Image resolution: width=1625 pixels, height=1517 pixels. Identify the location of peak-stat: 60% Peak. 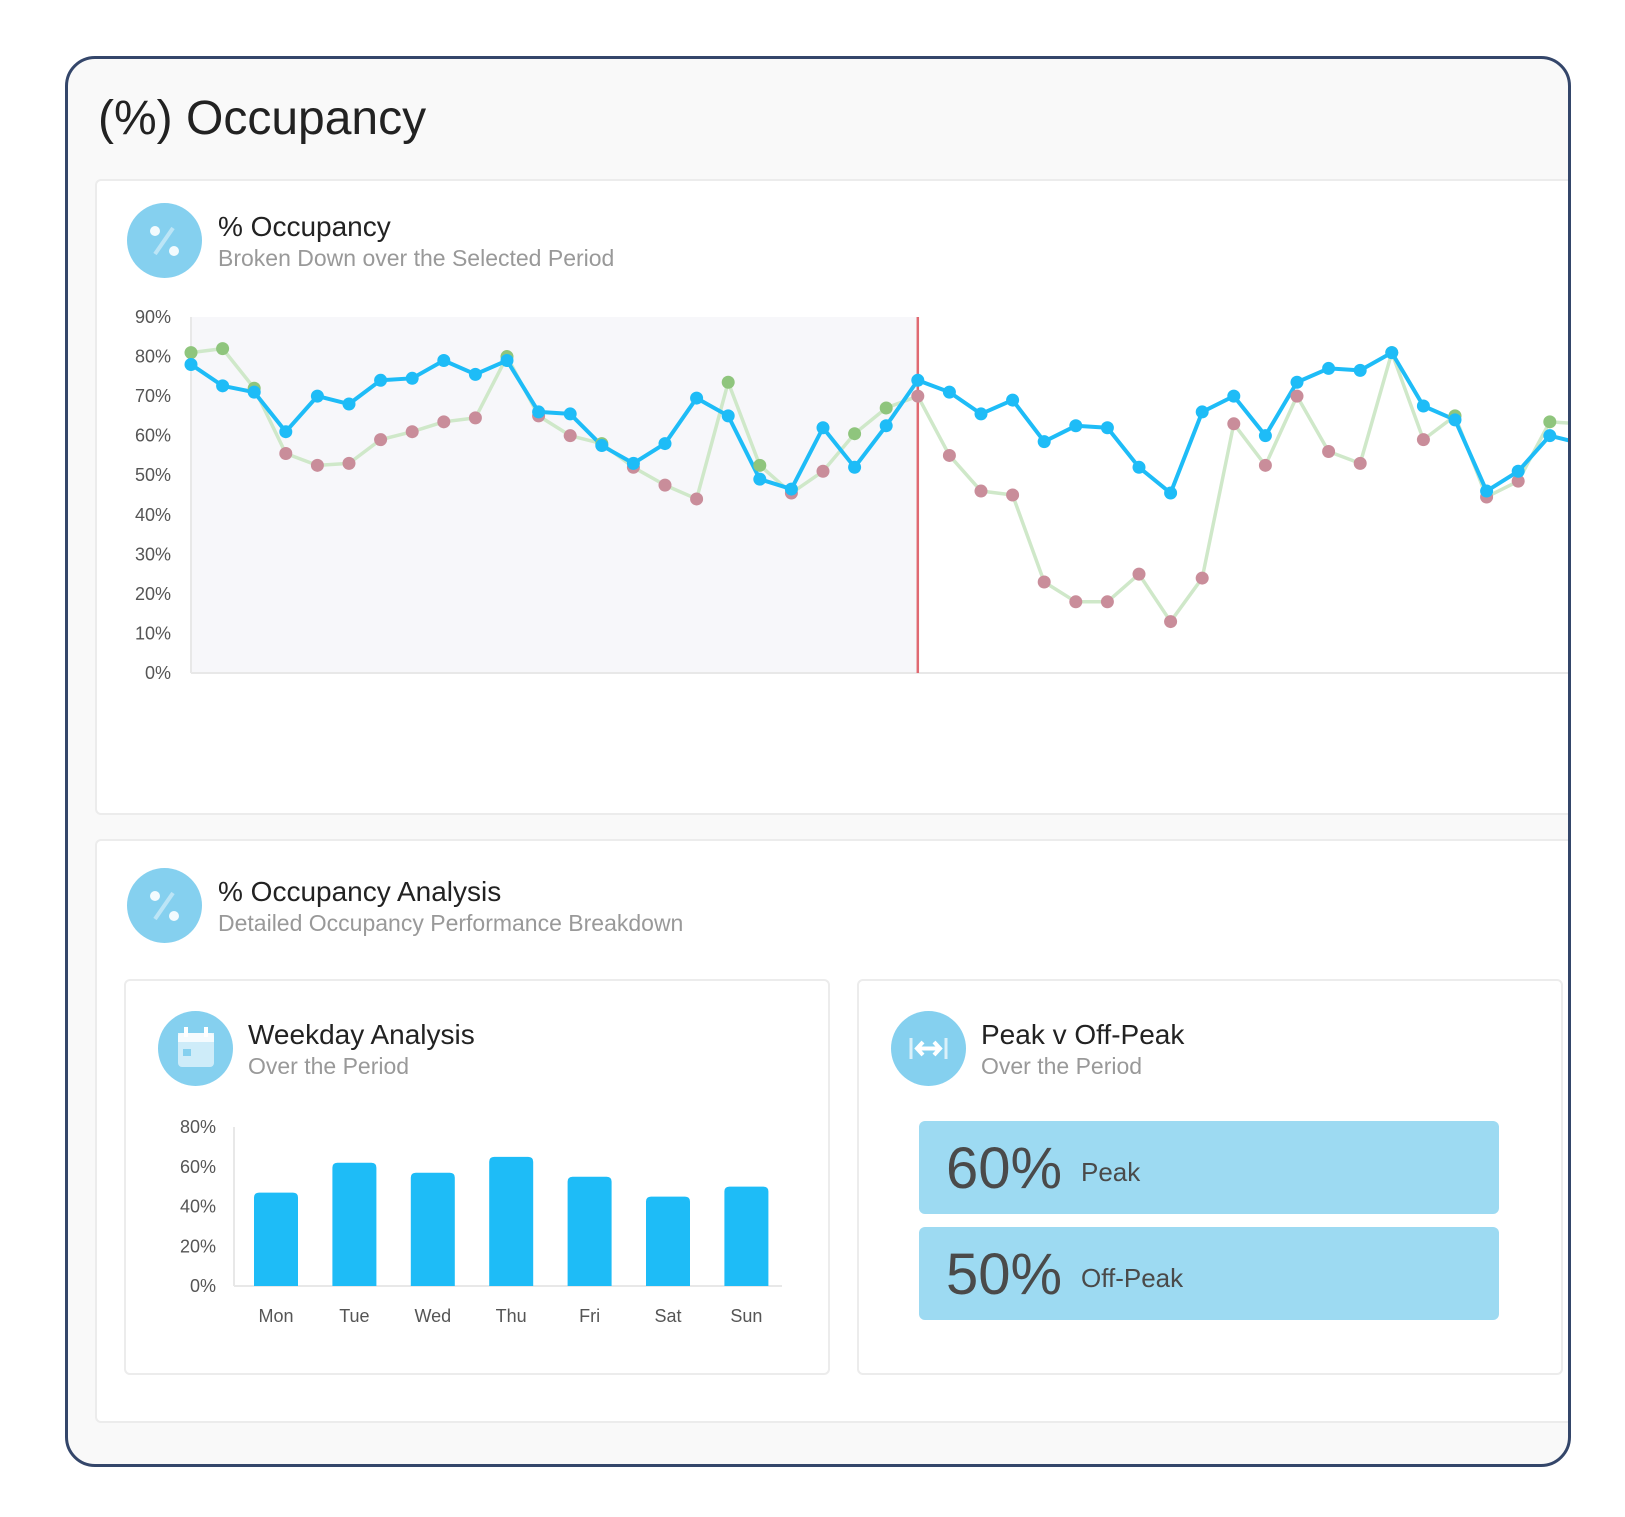
(1209, 1167).